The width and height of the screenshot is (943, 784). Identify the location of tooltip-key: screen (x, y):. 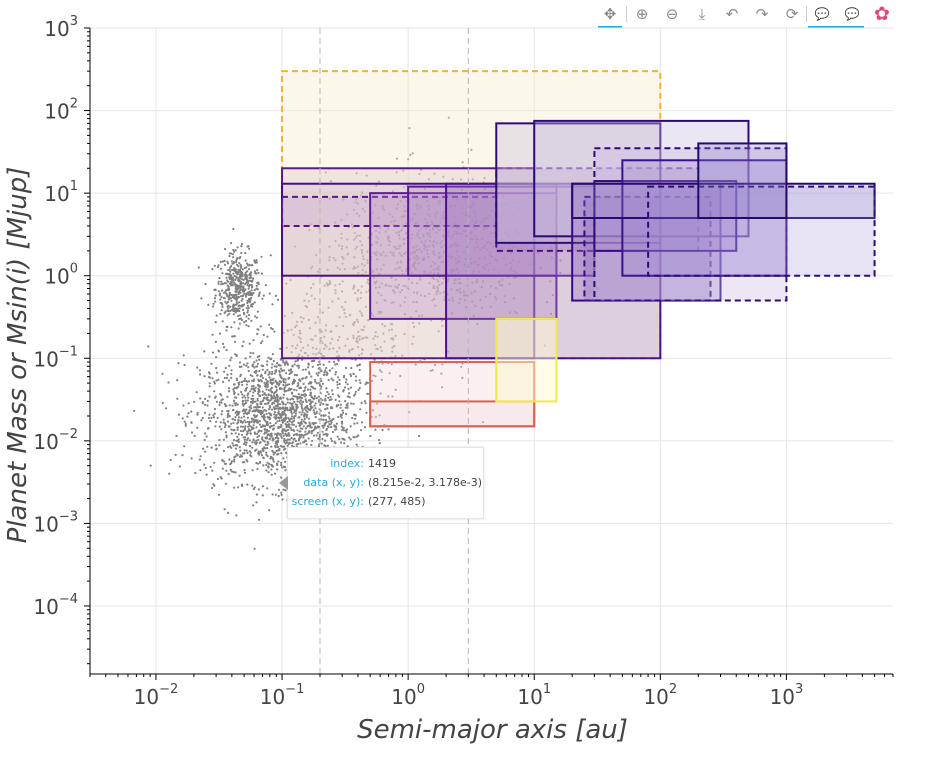
(327, 501).